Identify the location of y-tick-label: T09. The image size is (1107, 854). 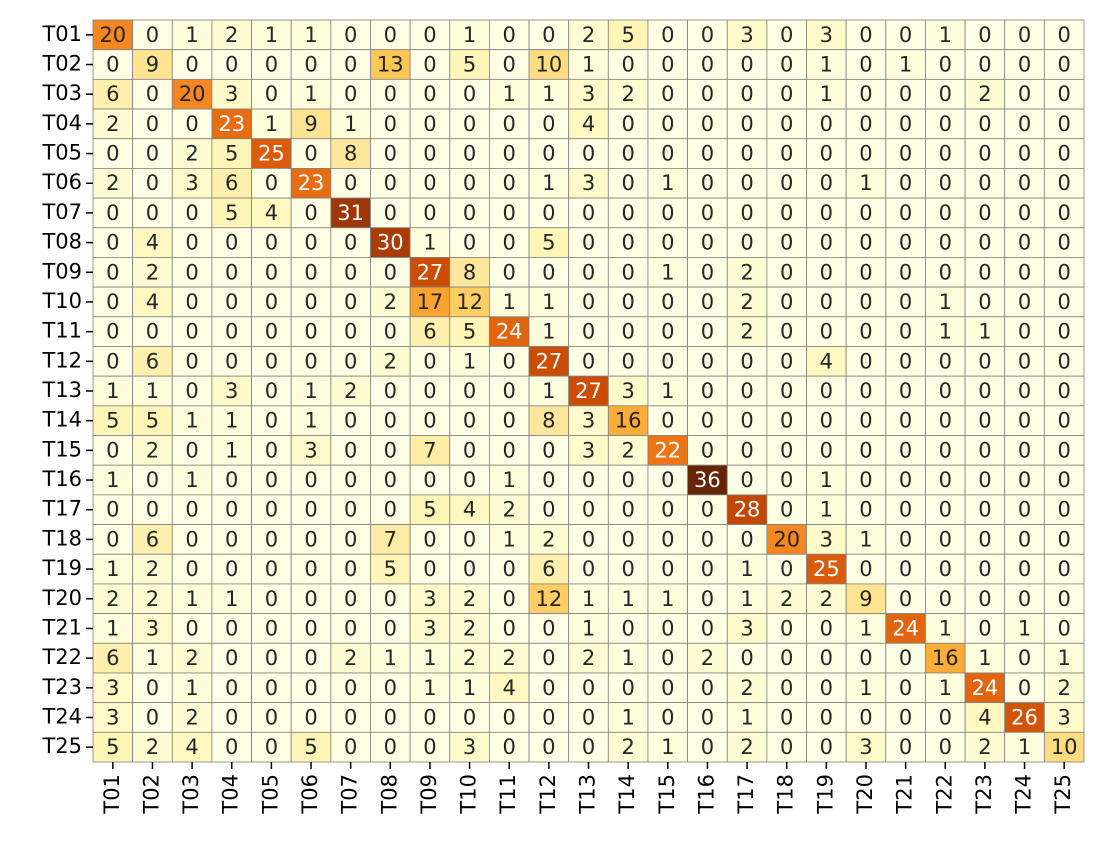
(61, 271).